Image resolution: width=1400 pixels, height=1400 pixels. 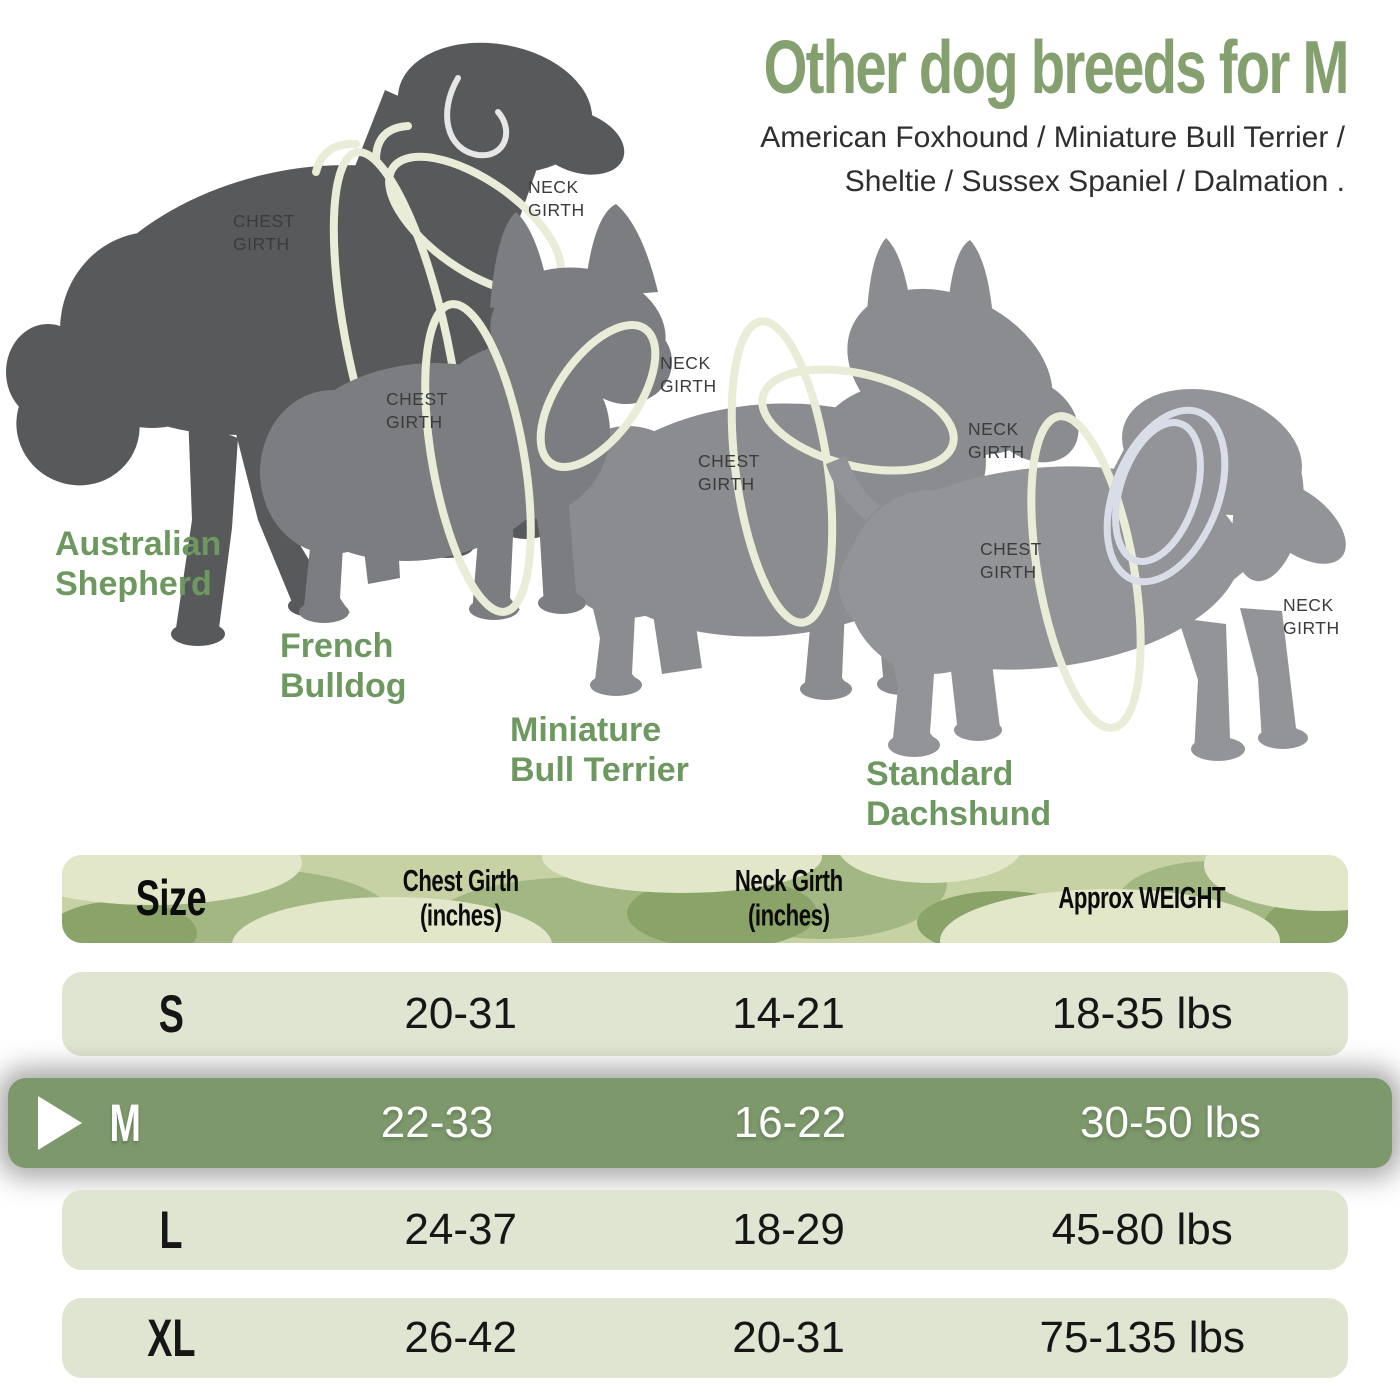 What do you see at coordinates (460, 1013) in the screenshot?
I see `chest-girth-value: 20-31` at bounding box center [460, 1013].